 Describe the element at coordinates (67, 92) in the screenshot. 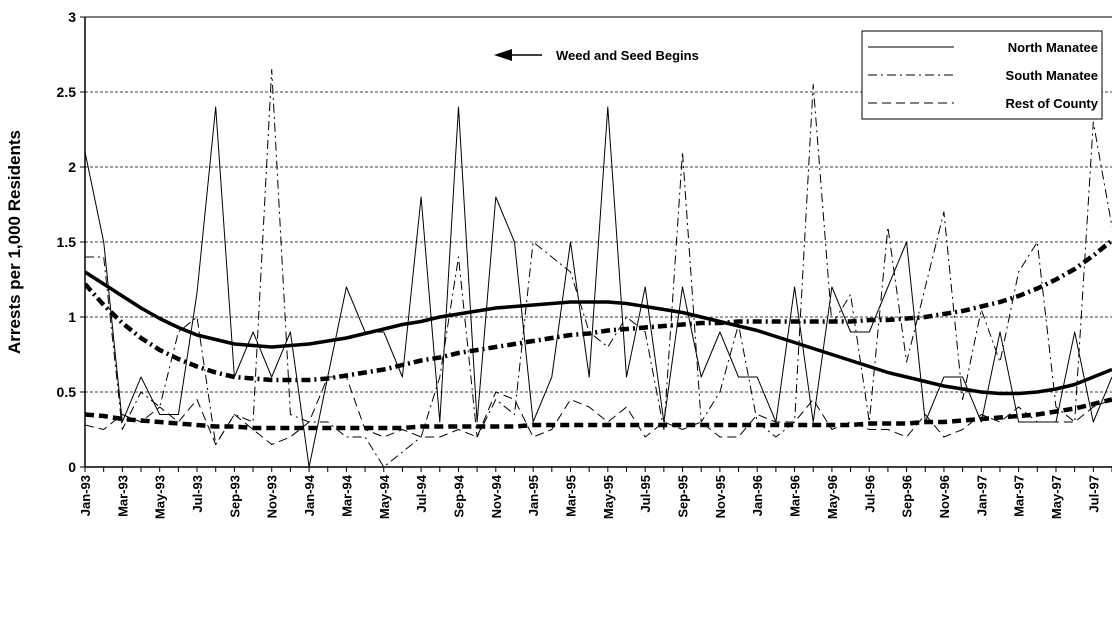

I see `y-tick-label: 2.5` at that location.